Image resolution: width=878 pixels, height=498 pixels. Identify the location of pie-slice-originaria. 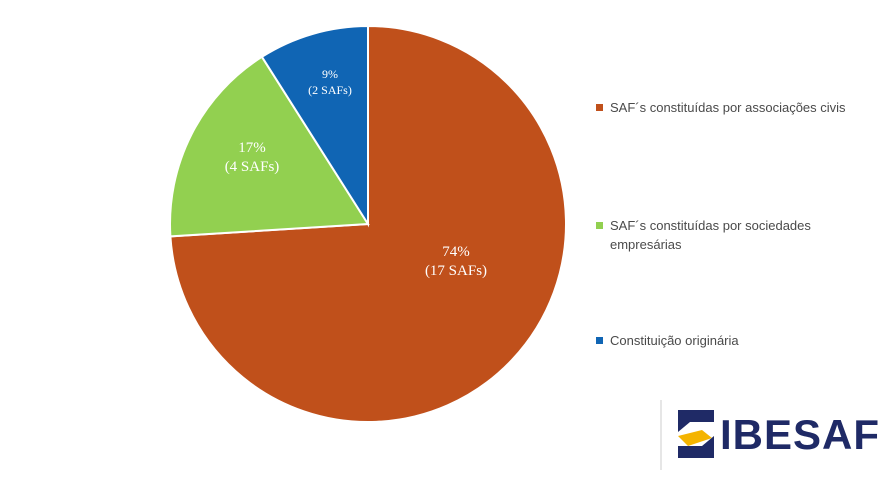
(314, 126).